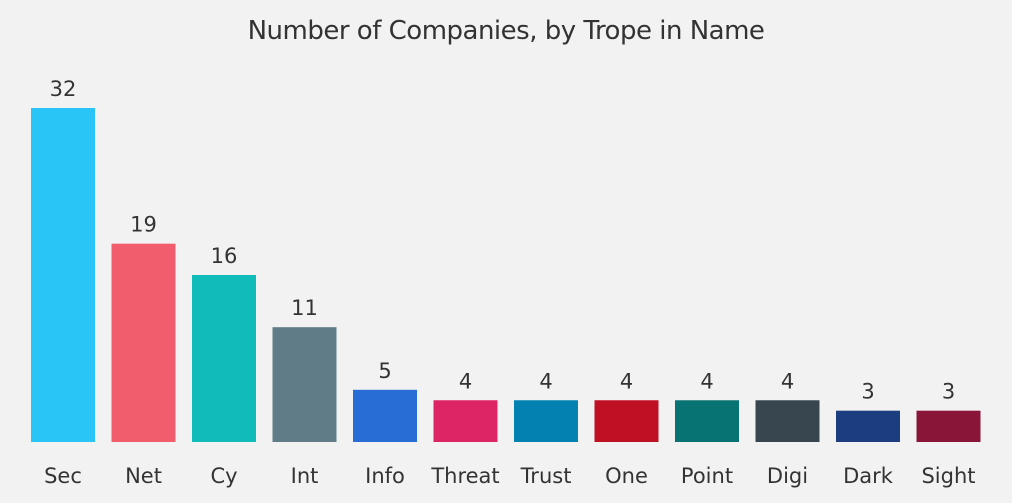  Describe the element at coordinates (787, 381) in the screenshot. I see `value-label-digi: 4` at that location.